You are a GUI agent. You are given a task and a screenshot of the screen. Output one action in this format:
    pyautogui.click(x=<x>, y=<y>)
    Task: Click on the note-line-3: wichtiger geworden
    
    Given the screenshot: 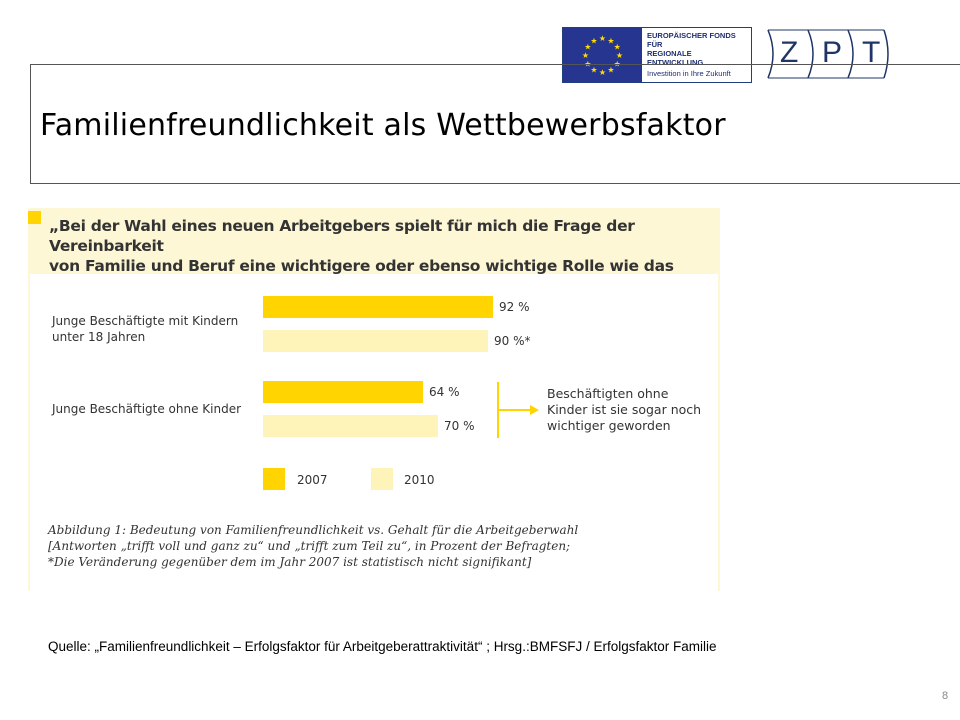 What is the action you would take?
    pyautogui.click(x=609, y=425)
    